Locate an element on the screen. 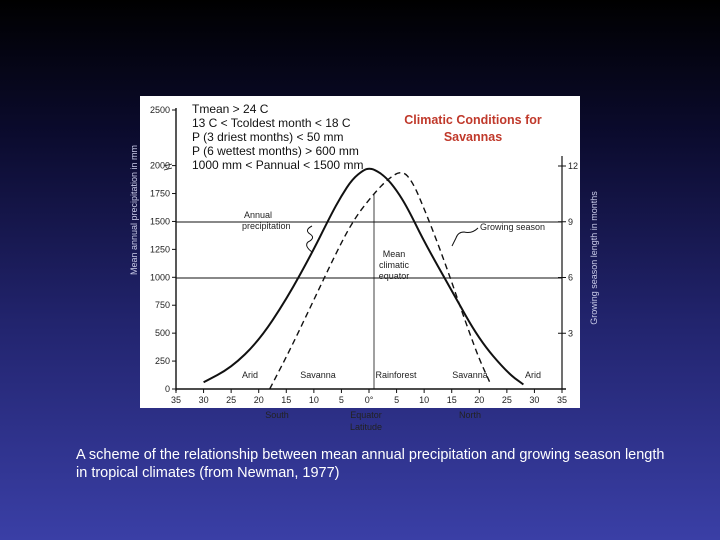 This screenshot has width=720, height=540. y-left-tick-label: 250 is located at coordinates (162, 361).